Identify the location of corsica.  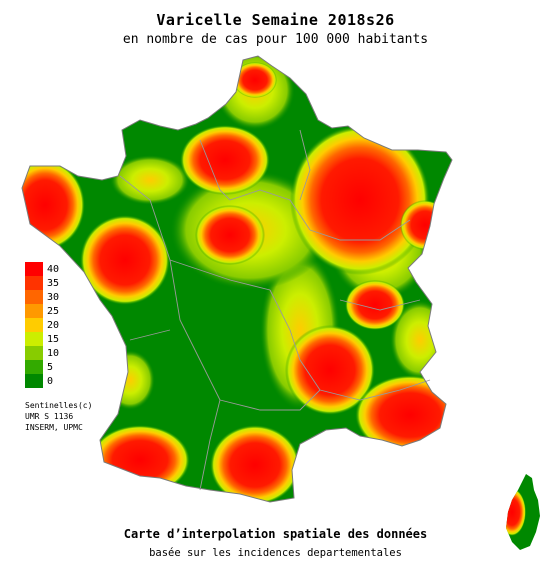
(523, 512).